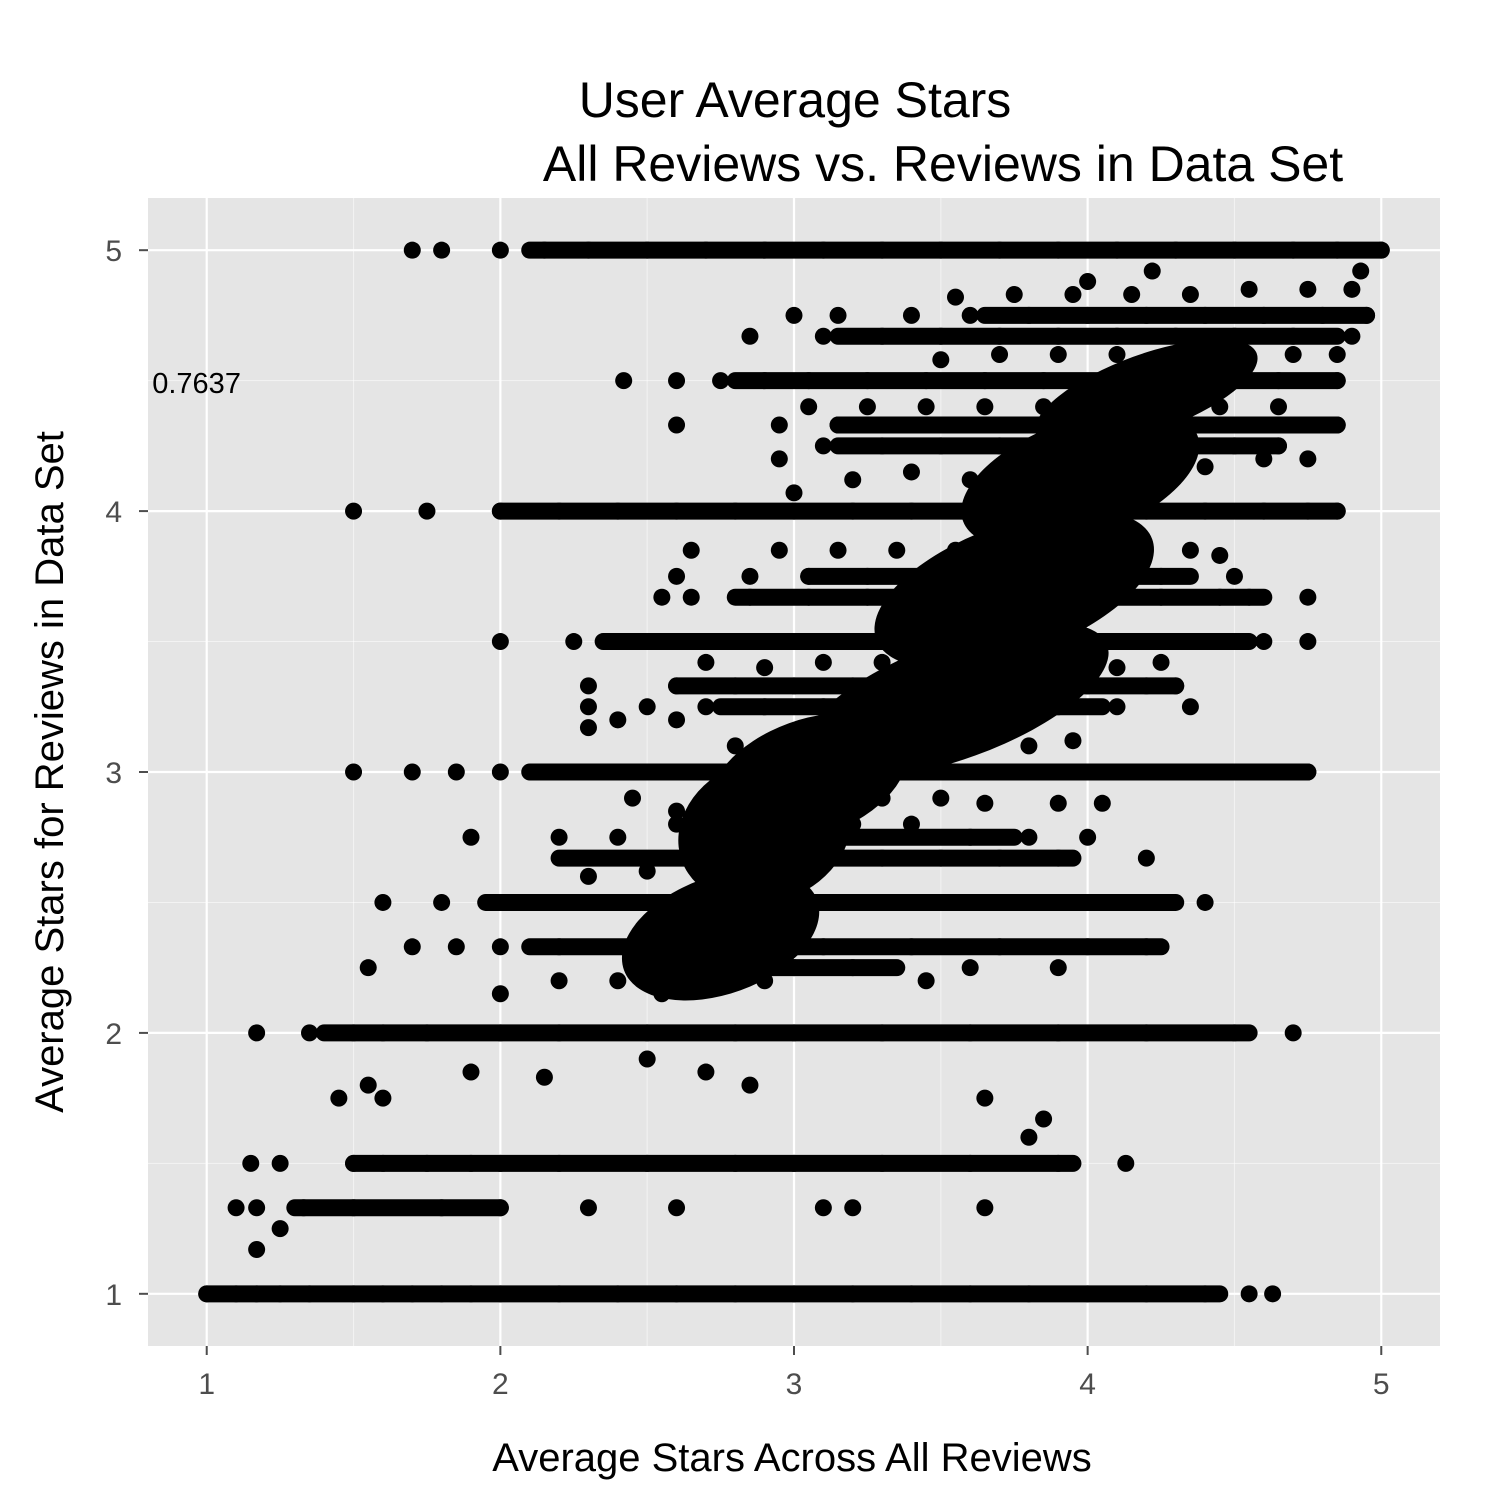 The height and width of the screenshot is (1500, 1500). What do you see at coordinates (113, 773) in the screenshot?
I see `y-tick-label: 3` at bounding box center [113, 773].